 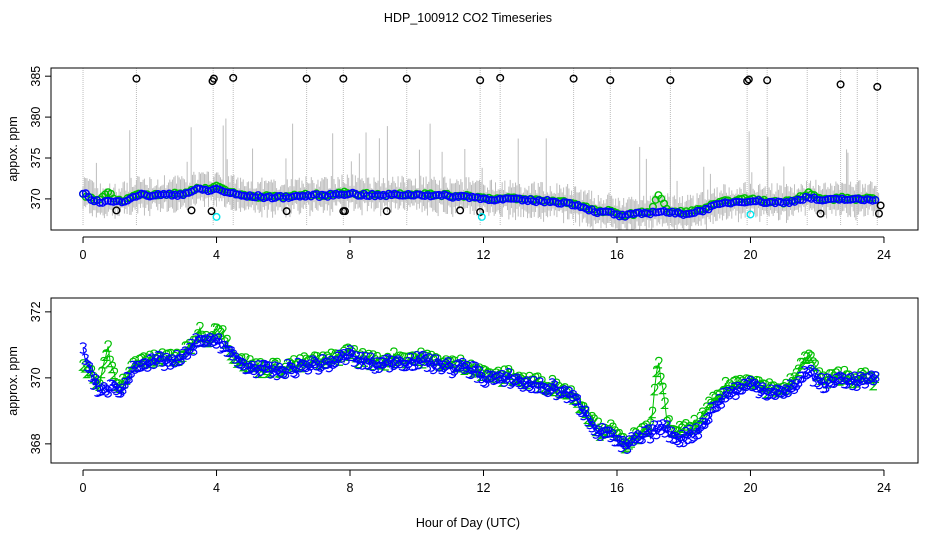 What do you see at coordinates (468, 523) in the screenshot?
I see `x-axis-label: Hour of Day (UTC)` at bounding box center [468, 523].